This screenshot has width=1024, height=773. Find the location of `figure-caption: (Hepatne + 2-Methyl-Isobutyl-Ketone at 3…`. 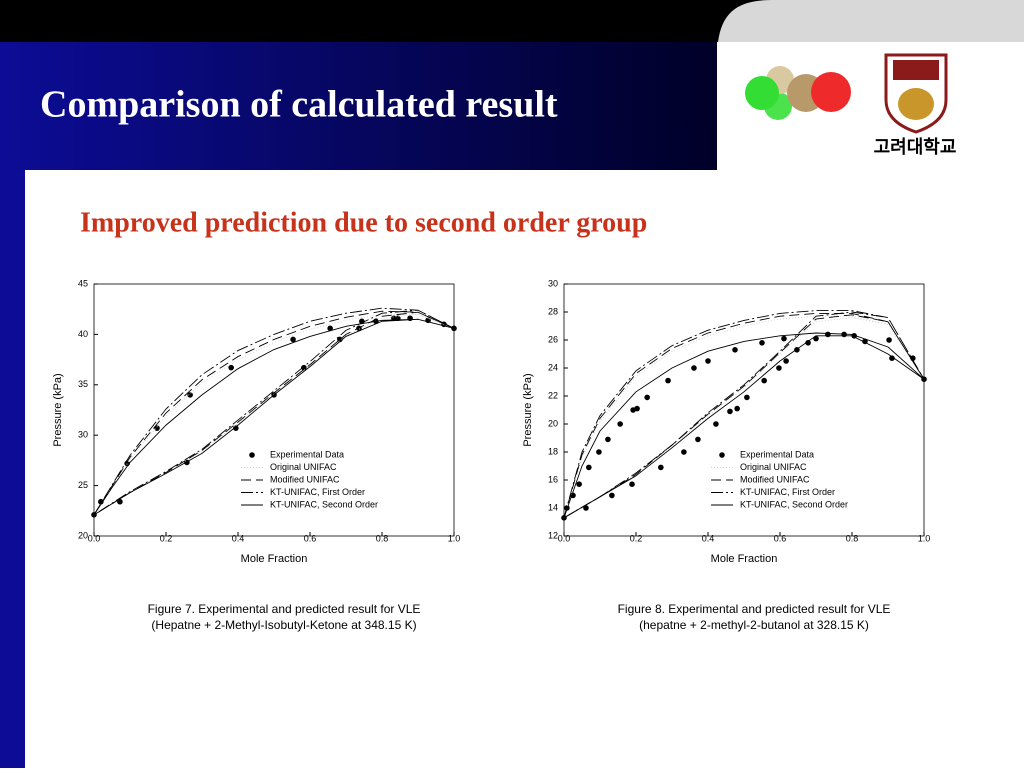

figure-caption: (Hepatne + 2-Methyl-Isobutyl-Ketone at 3… is located at coordinates (283, 625).